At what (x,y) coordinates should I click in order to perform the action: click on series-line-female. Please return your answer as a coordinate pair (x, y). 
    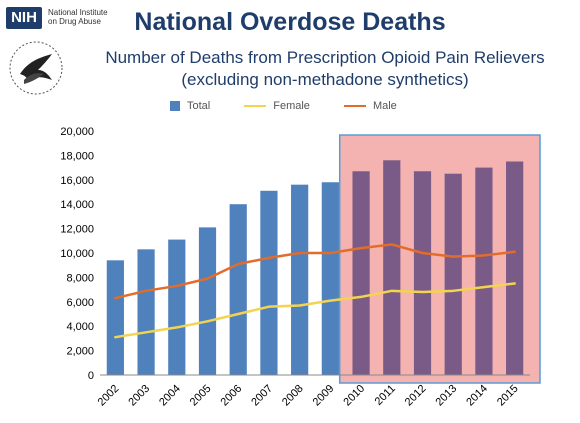
    Looking at the image, I should click on (315, 310).